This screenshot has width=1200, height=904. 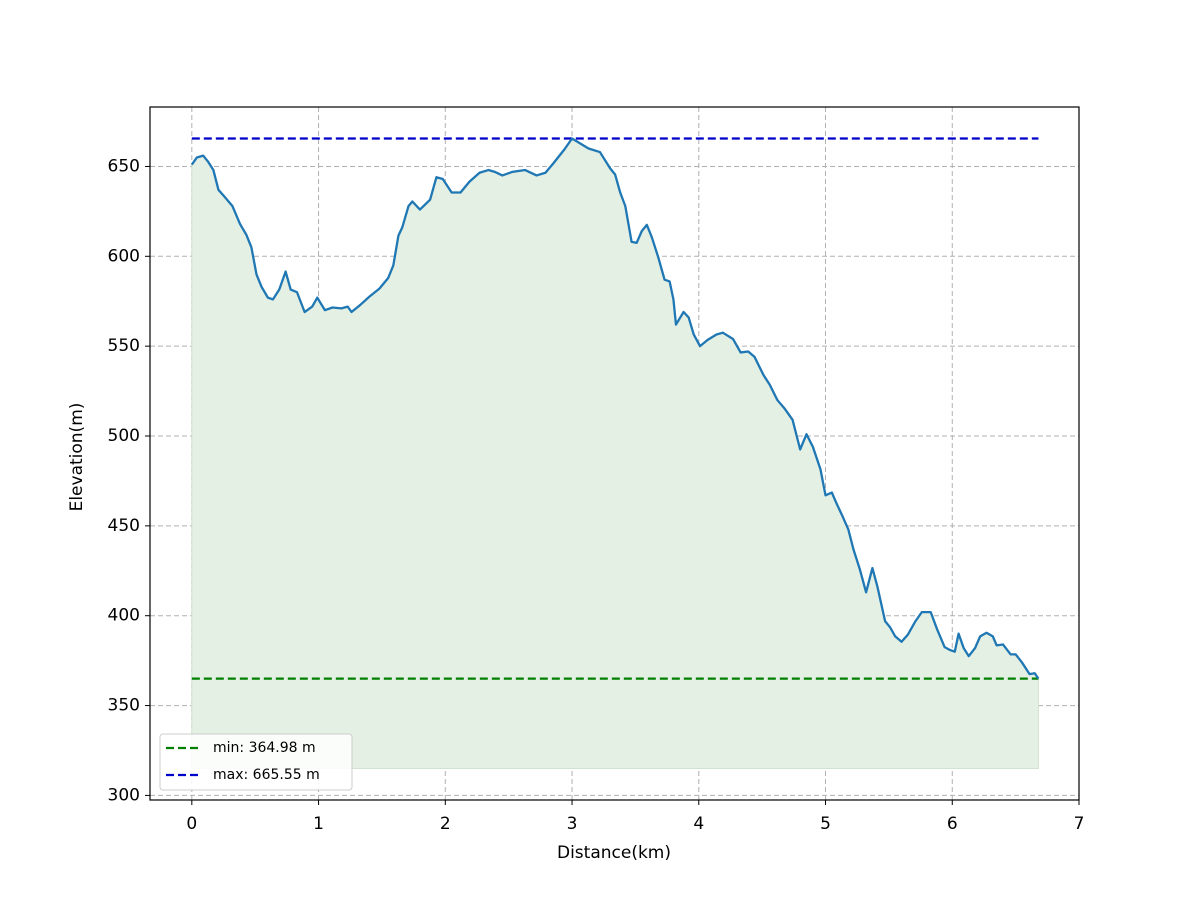 What do you see at coordinates (124, 256) in the screenshot?
I see `y-tick-label: 600` at bounding box center [124, 256].